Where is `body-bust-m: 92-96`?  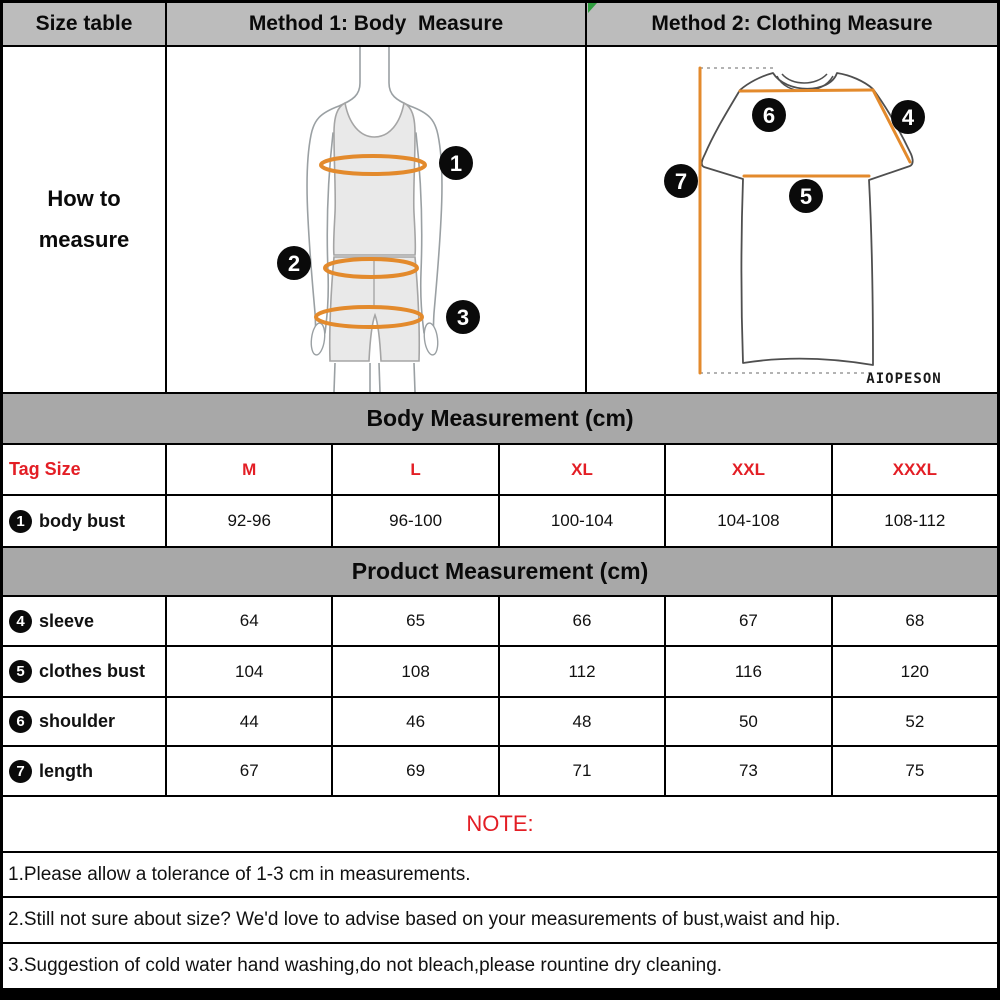
body-bust-m: 92-96 is located at coordinates (250, 521).